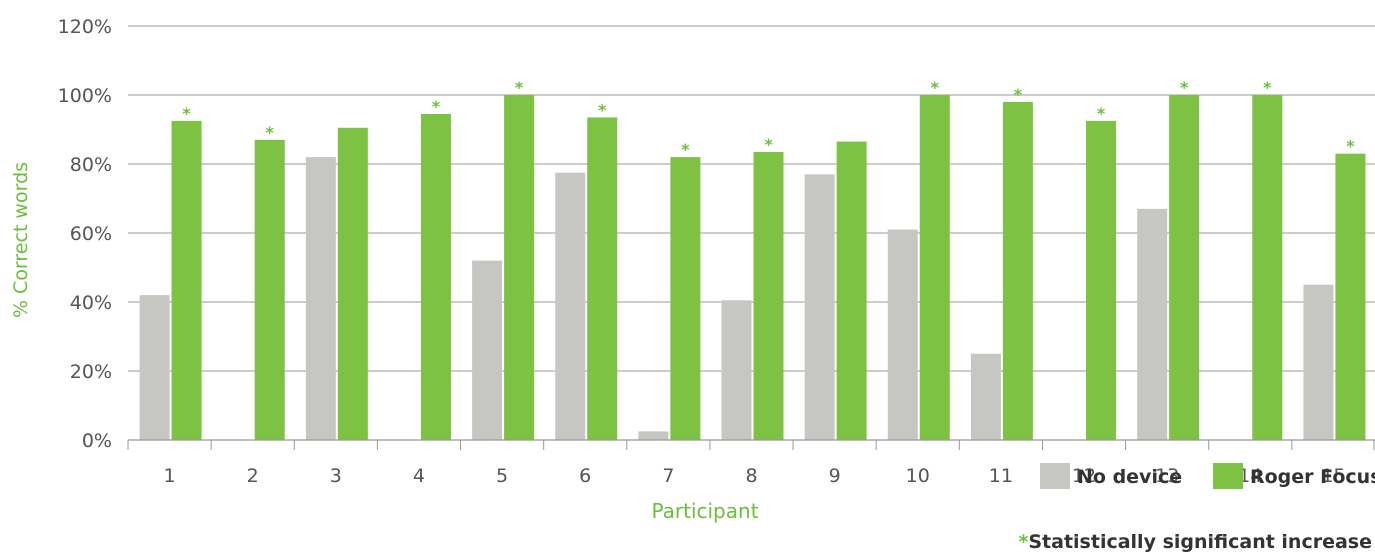  I want to click on x-tick-label: 4, so click(419, 476).